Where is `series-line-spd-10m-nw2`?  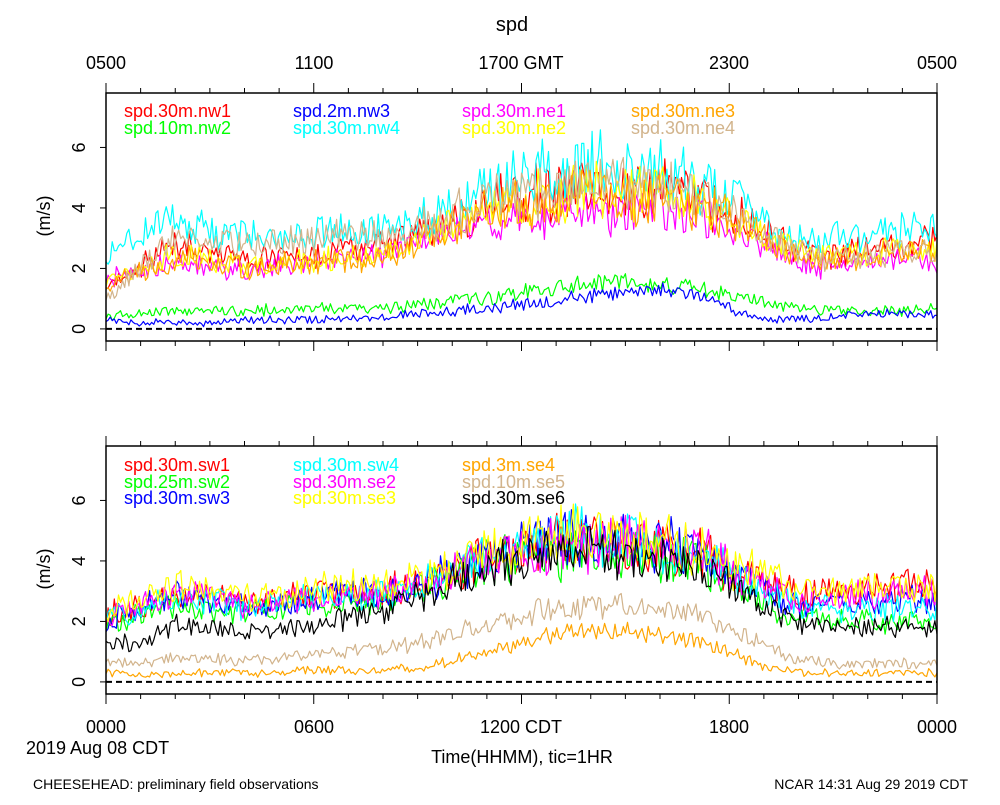 series-line-spd-10m-nw2 is located at coordinates (521, 297).